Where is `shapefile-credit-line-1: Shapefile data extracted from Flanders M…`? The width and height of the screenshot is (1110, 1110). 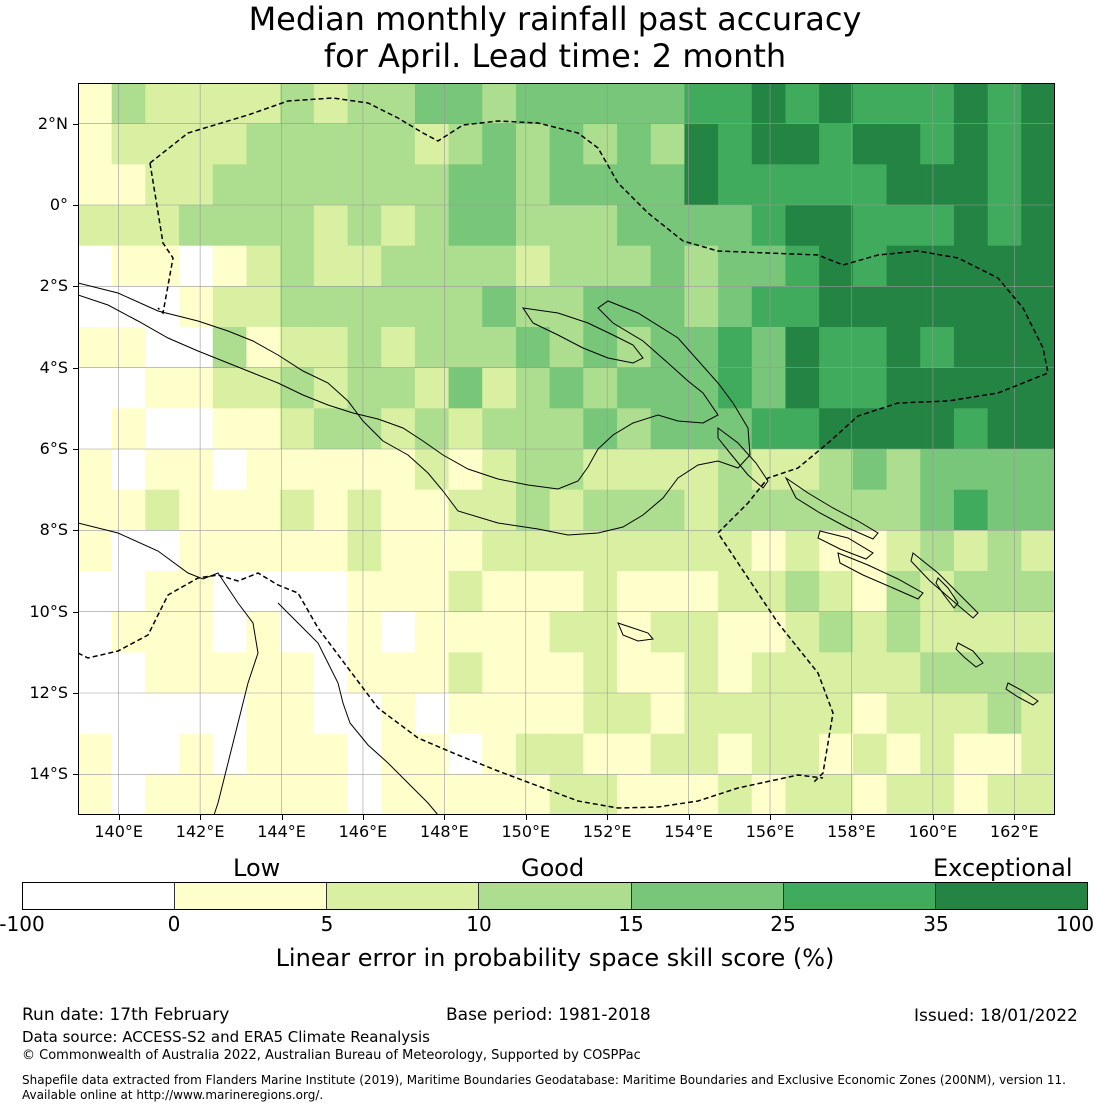 shapefile-credit-line-1: Shapefile data extracted from Flanders M… is located at coordinates (544, 1080).